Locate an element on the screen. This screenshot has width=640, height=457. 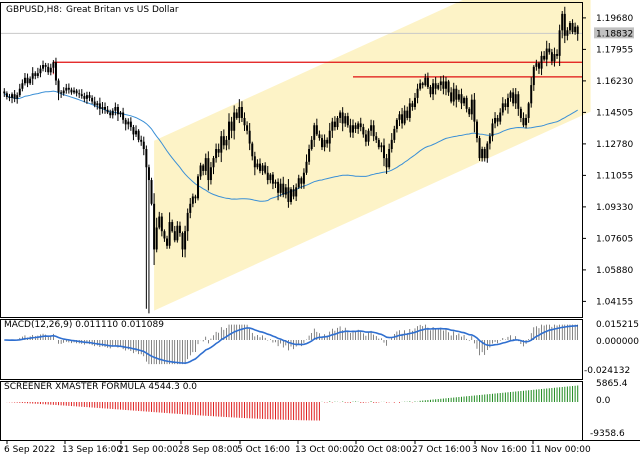
price-tick-label: 1.14505 is located at coordinates (614, 113).